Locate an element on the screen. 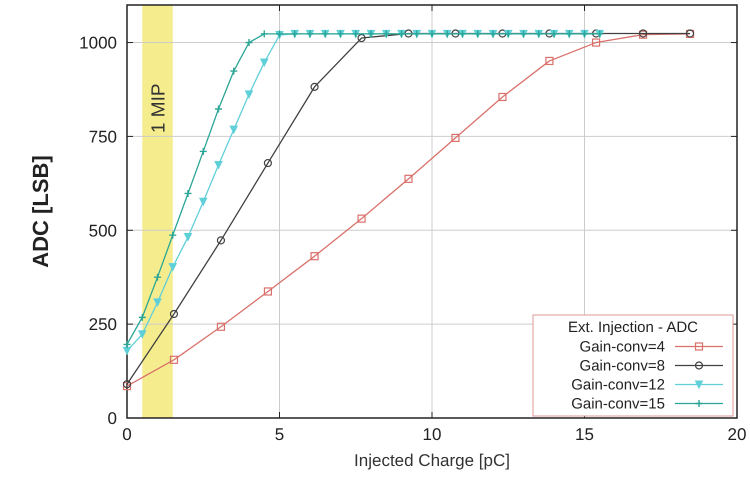  x-tick-label: 15 is located at coordinates (584, 434).